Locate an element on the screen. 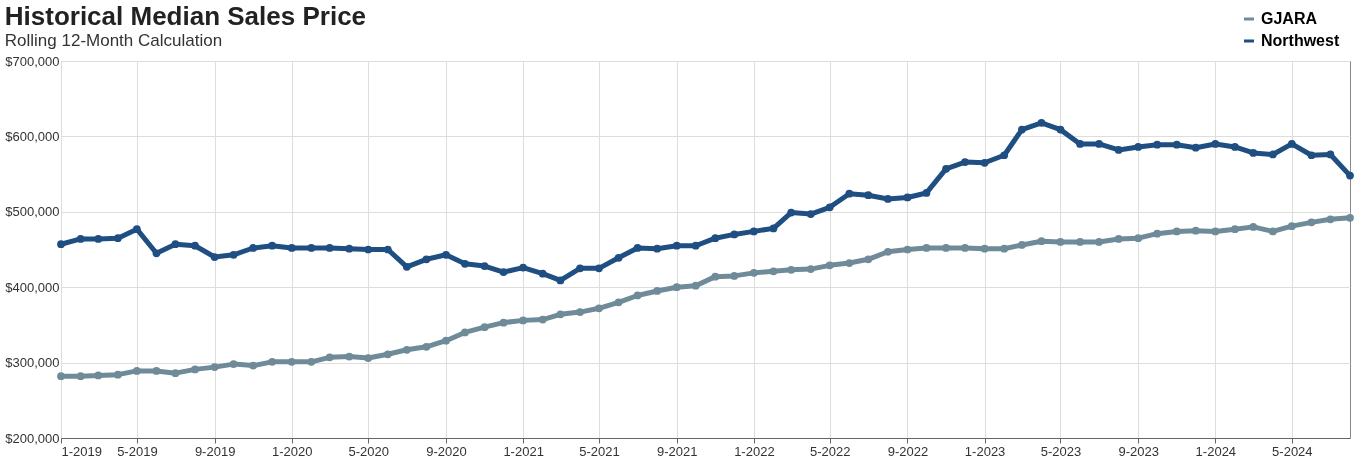 The image size is (1366, 470). x-tick-label: 1-2022 is located at coordinates (754, 451).